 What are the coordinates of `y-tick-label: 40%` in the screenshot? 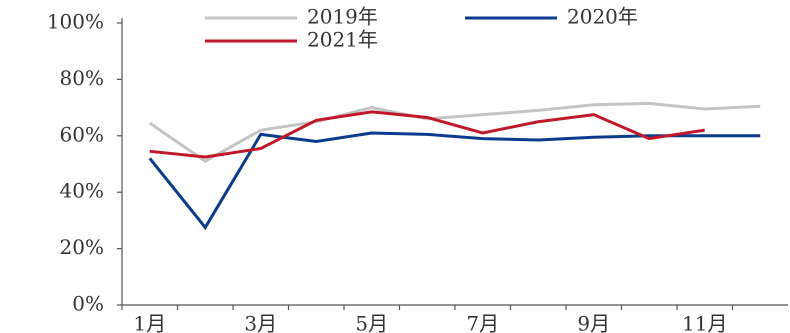 It's located at (82, 191).